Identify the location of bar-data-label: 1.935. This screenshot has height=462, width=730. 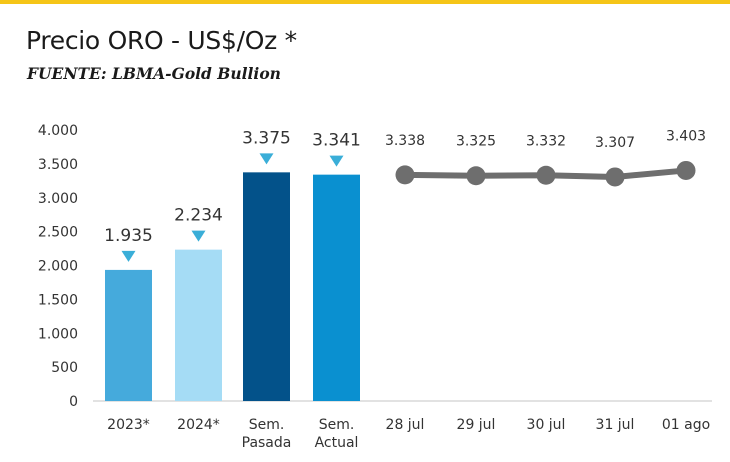
(128, 236).